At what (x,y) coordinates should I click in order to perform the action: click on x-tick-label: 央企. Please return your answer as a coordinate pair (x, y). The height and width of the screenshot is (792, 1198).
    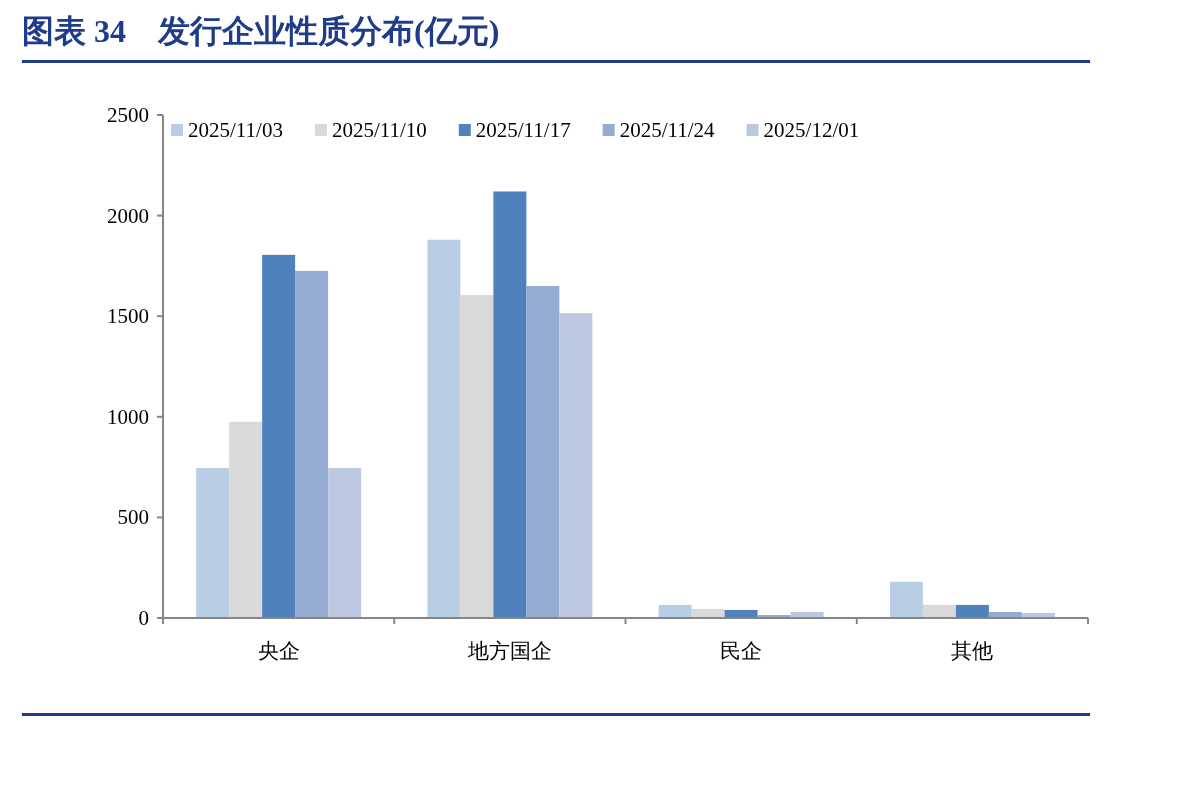
    Looking at the image, I should click on (278, 651).